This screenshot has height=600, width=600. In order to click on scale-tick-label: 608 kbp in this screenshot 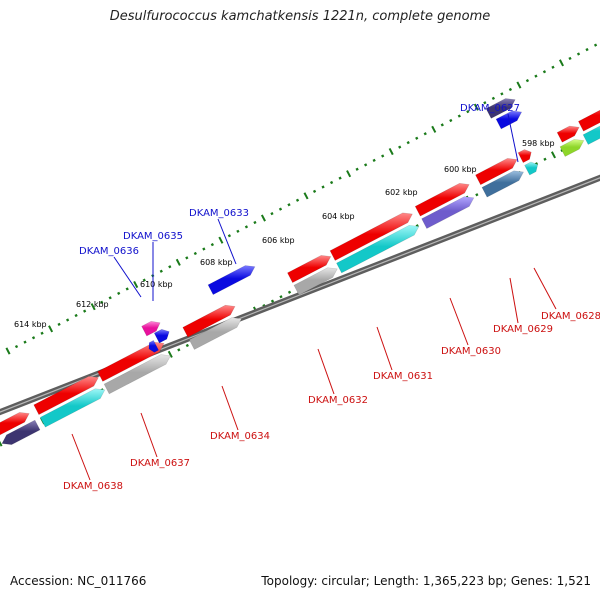, I will do `click(216, 262)`.